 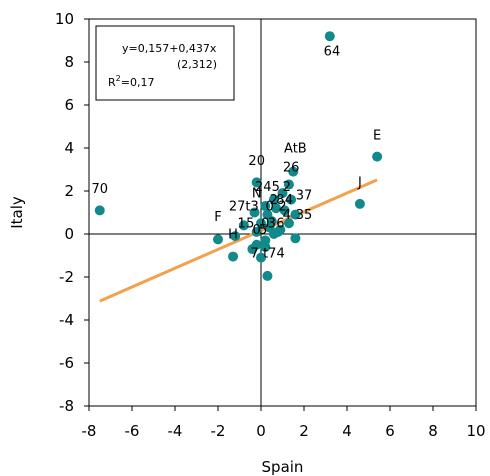 What do you see at coordinates (254, 254) in the screenshot?
I see `point-label: 7` at bounding box center [254, 254].